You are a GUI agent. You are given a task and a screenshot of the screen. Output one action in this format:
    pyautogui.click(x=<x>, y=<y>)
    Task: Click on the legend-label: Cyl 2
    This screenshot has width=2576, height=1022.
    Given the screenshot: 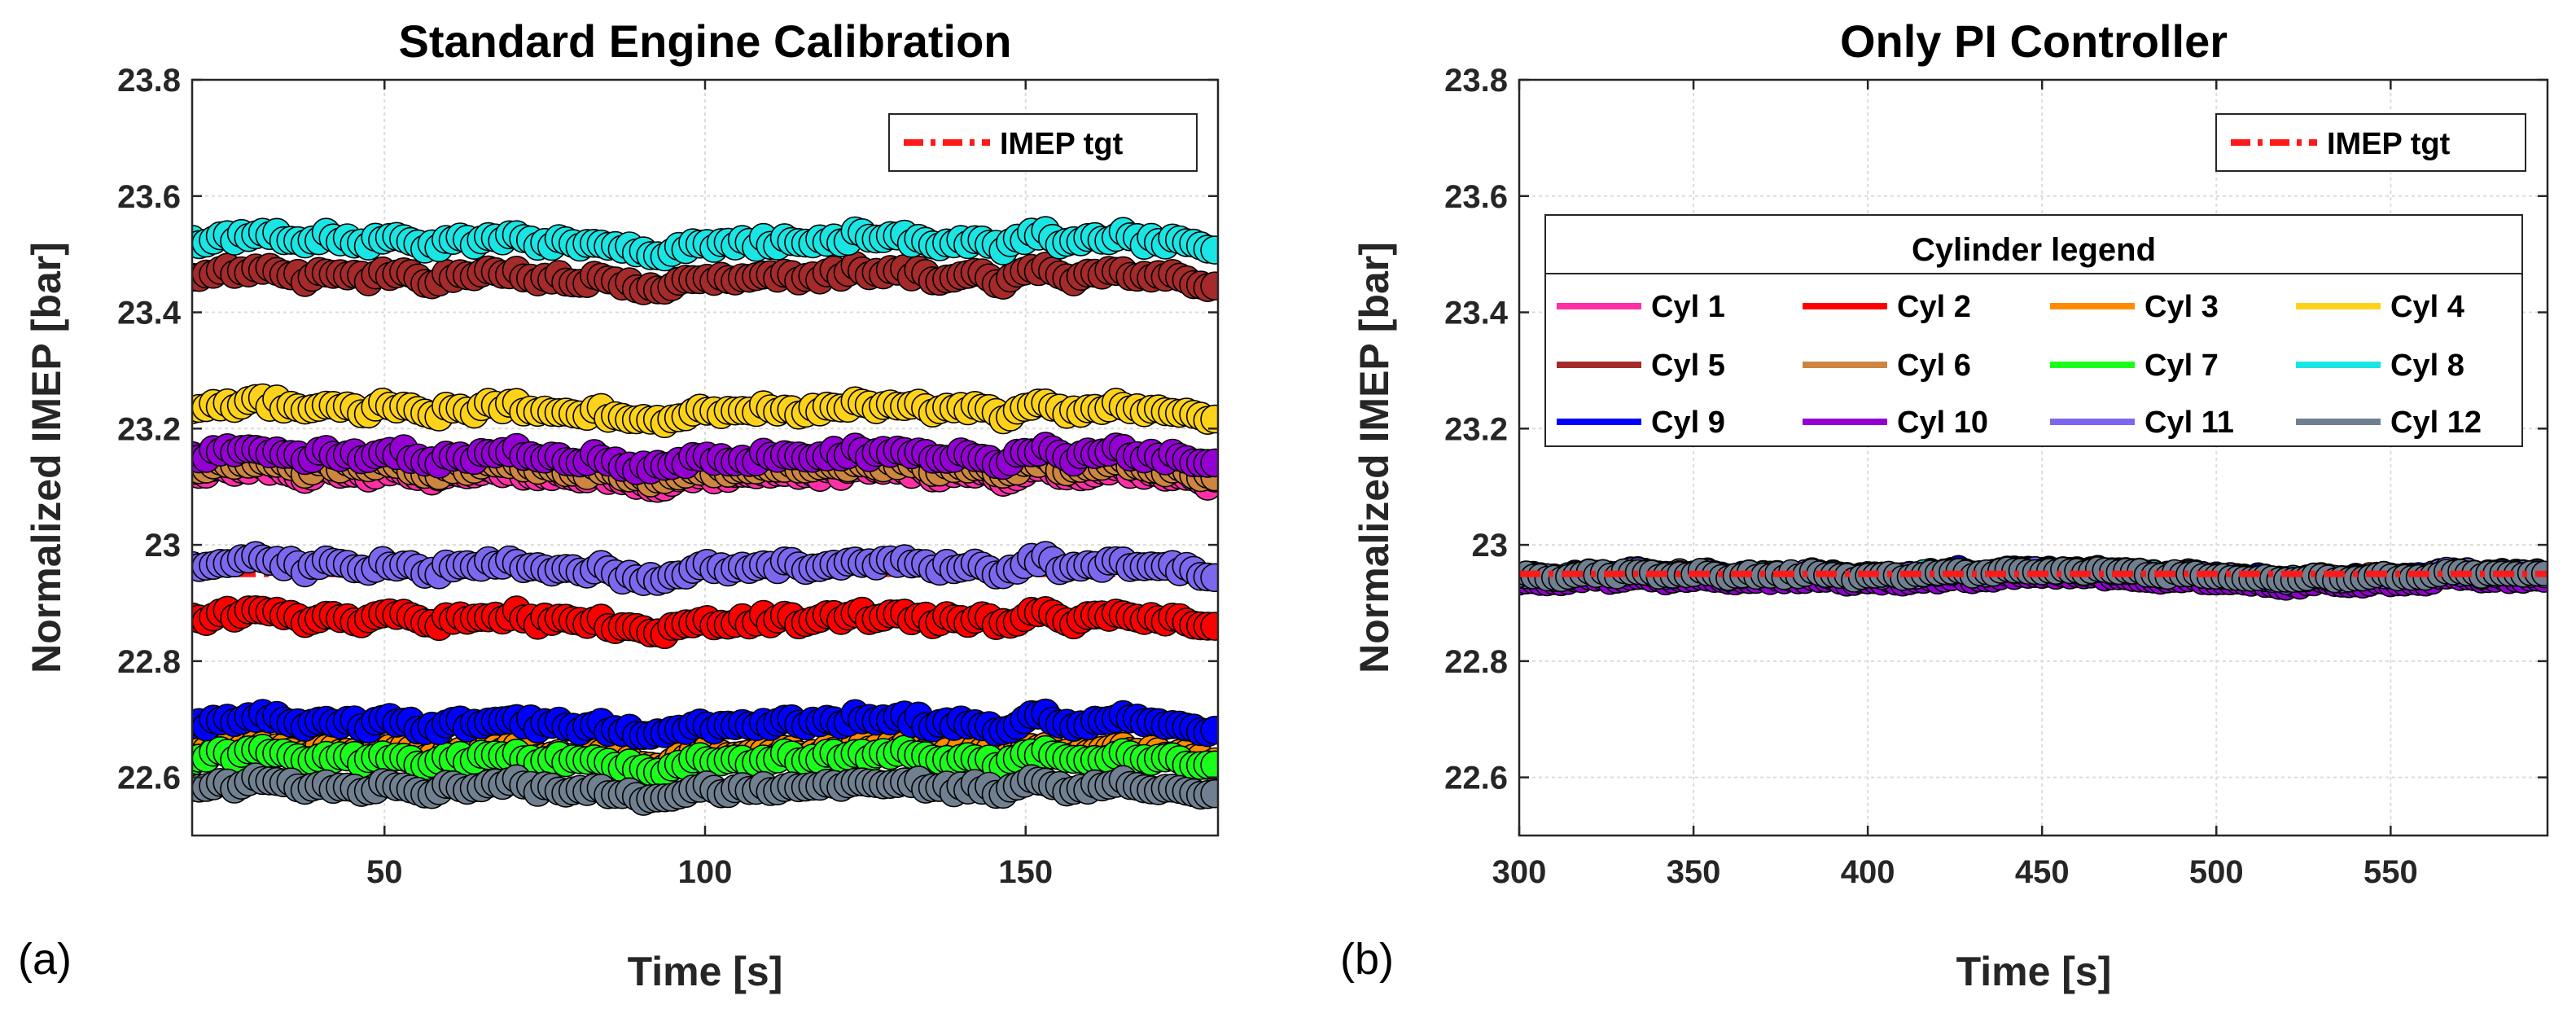 What is the action you would take?
    pyautogui.click(x=1934, y=307)
    